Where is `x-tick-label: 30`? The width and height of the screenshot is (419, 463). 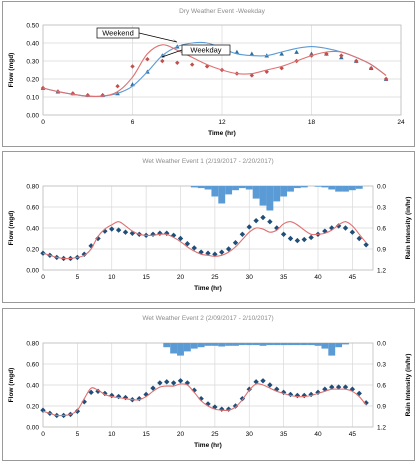 x-tick-label: 30 is located at coordinates (250, 277).